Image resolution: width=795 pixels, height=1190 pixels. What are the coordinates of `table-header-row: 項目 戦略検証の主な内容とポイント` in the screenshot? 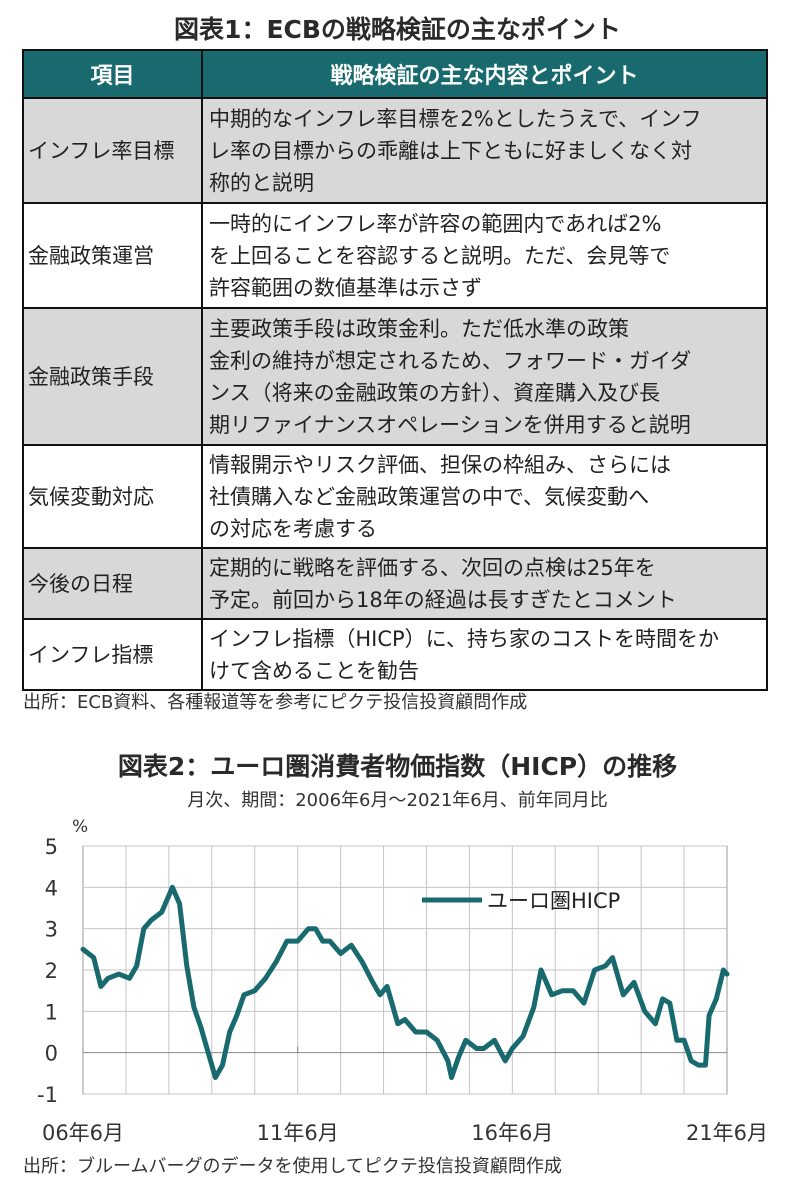 It's located at (395, 74).